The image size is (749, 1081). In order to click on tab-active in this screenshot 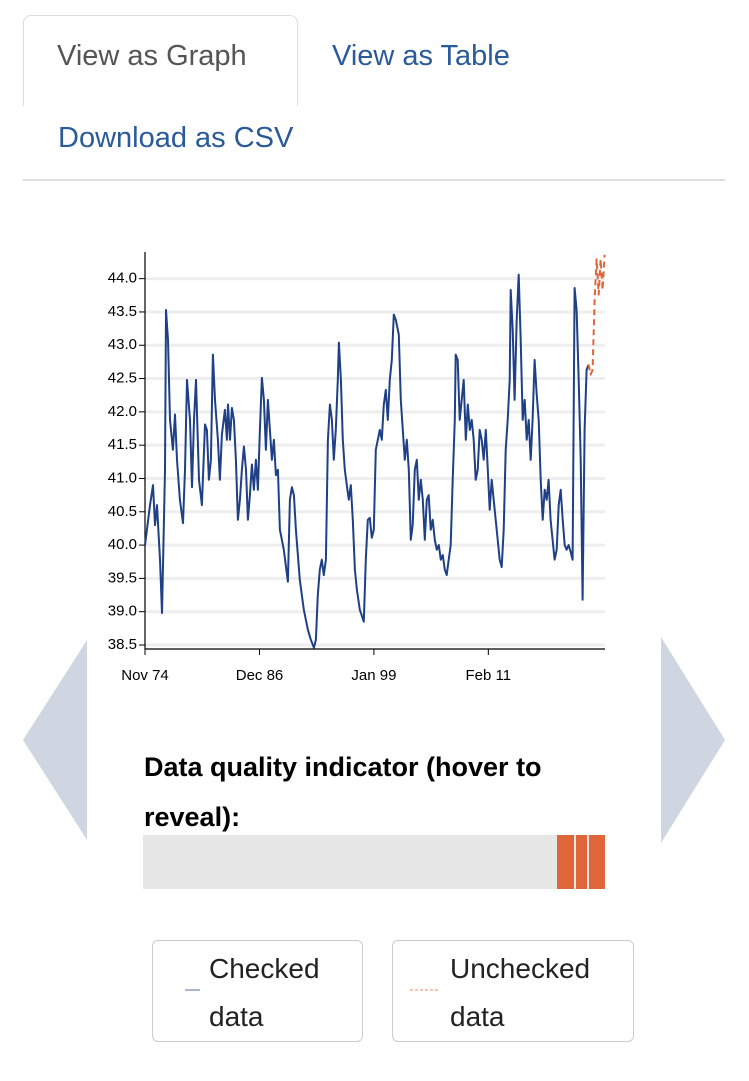, I will do `click(160, 60)`.